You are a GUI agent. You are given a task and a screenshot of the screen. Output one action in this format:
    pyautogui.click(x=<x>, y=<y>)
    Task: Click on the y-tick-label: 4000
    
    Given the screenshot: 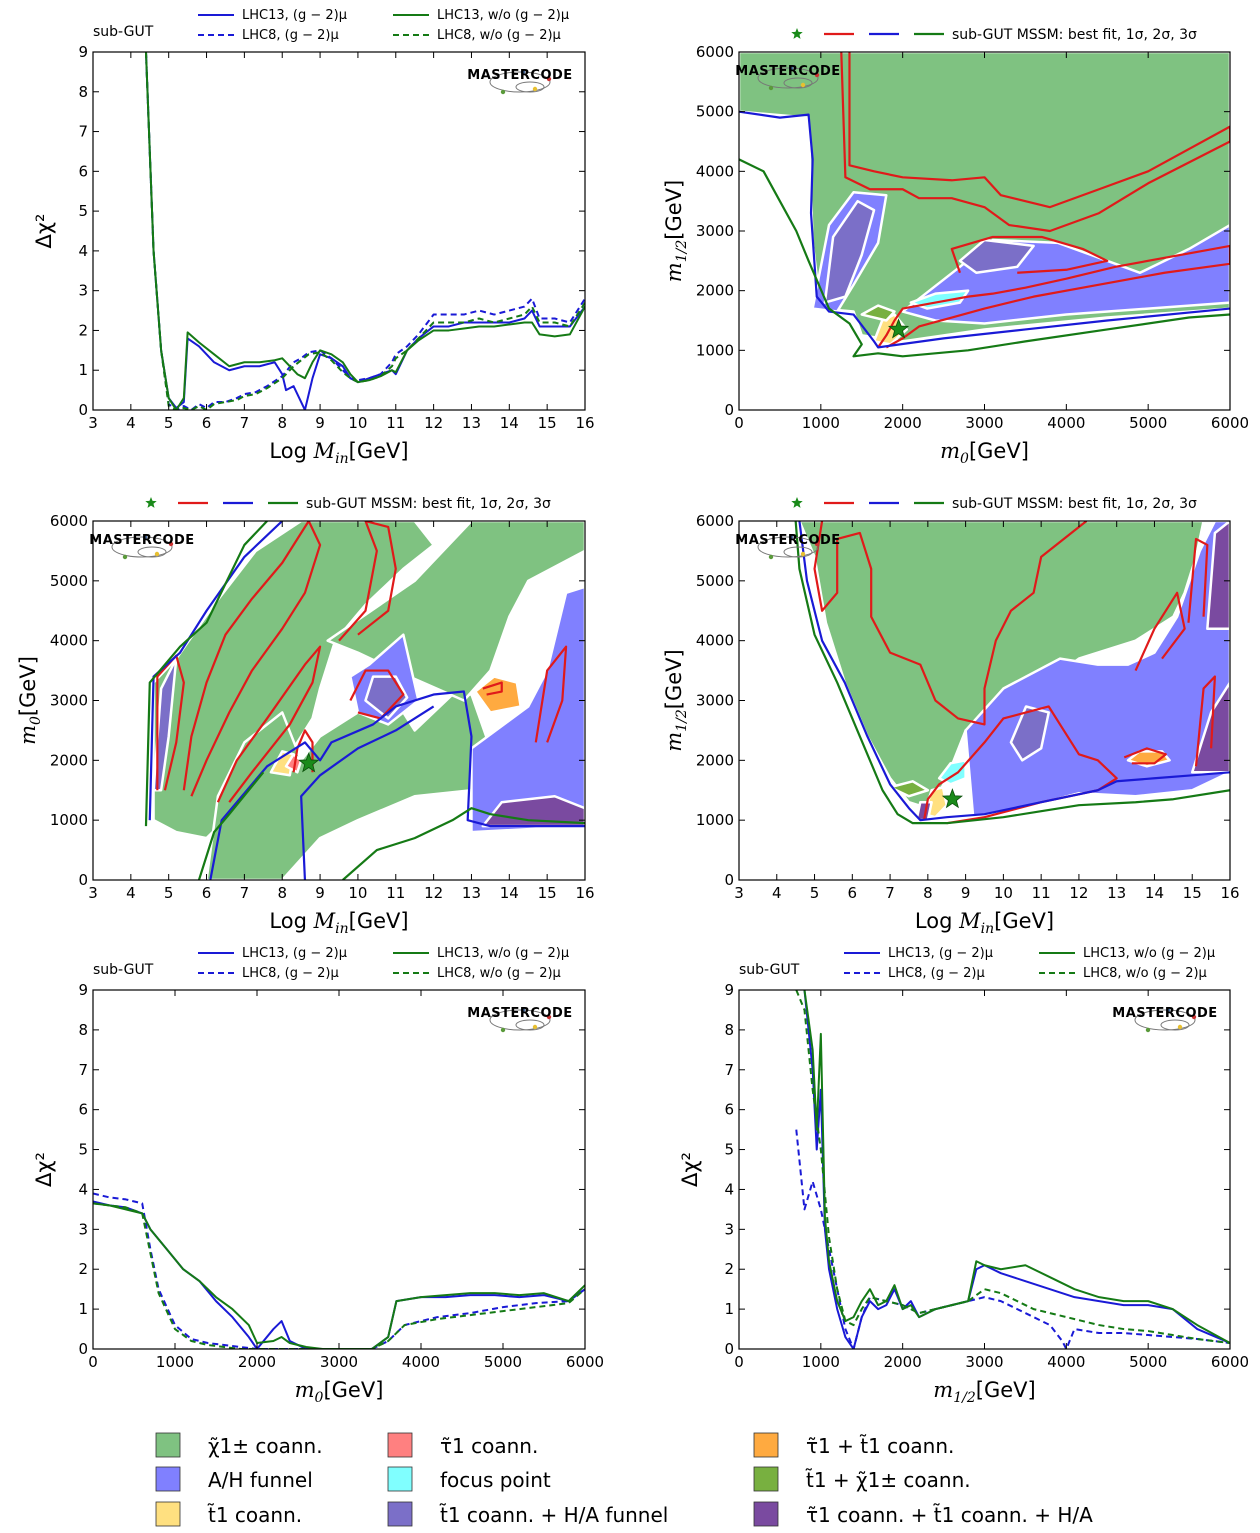 What is the action you would take?
    pyautogui.click(x=715, y=641)
    